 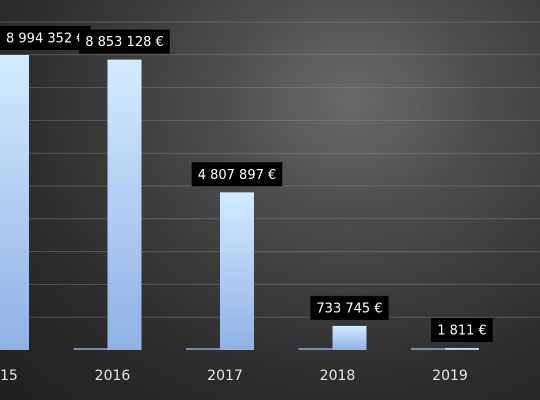 What do you see at coordinates (90, 349) in the screenshot?
I see `bar-series-1-2016` at bounding box center [90, 349].